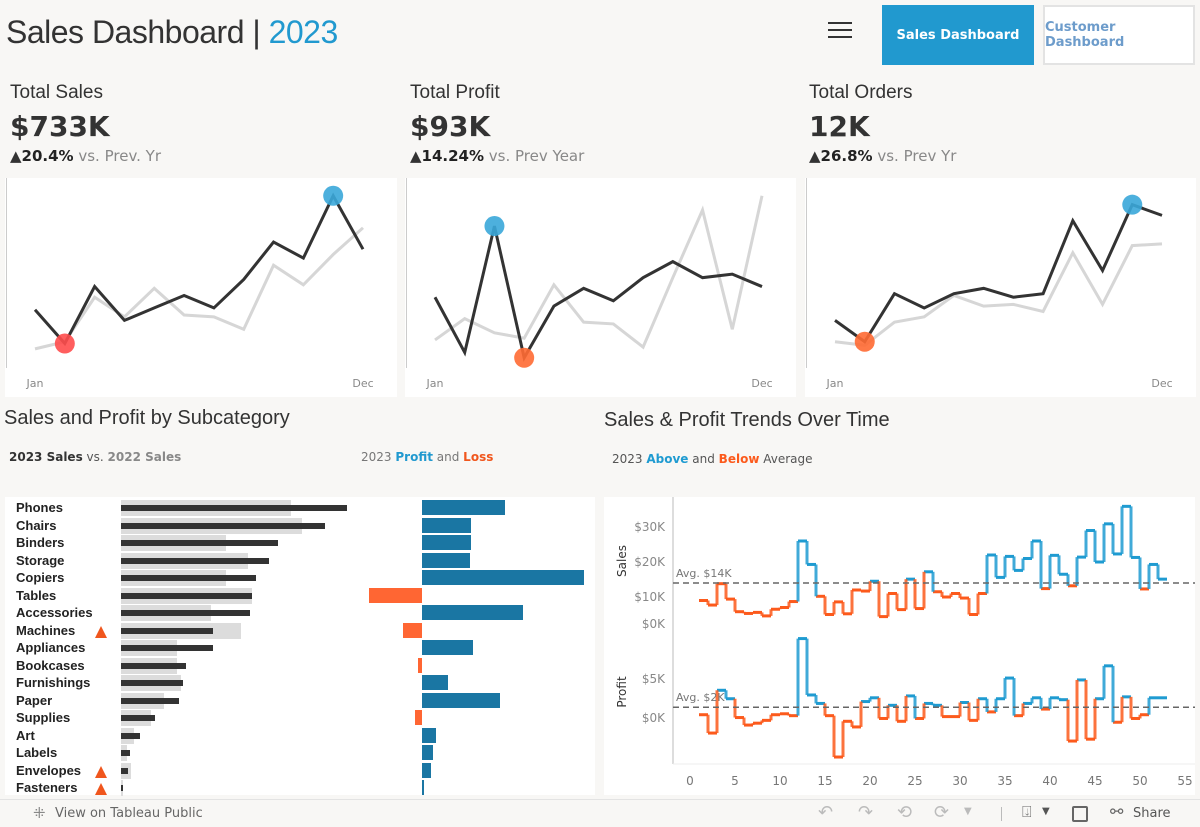  What do you see at coordinates (959, 781) in the screenshot?
I see `x-tick-label: 30` at bounding box center [959, 781].